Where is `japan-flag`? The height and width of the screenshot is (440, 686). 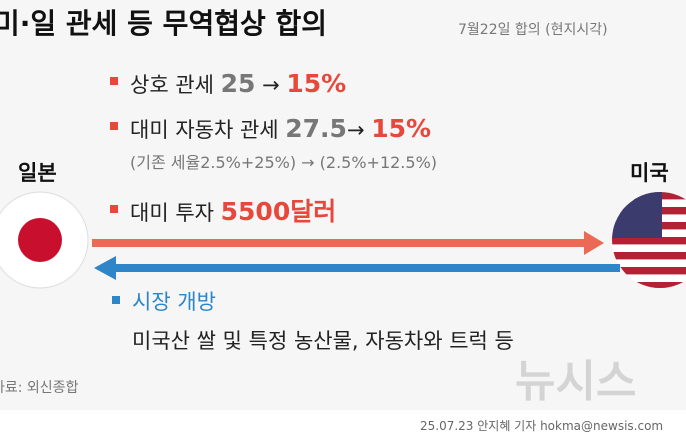 japan-flag is located at coordinates (44, 240).